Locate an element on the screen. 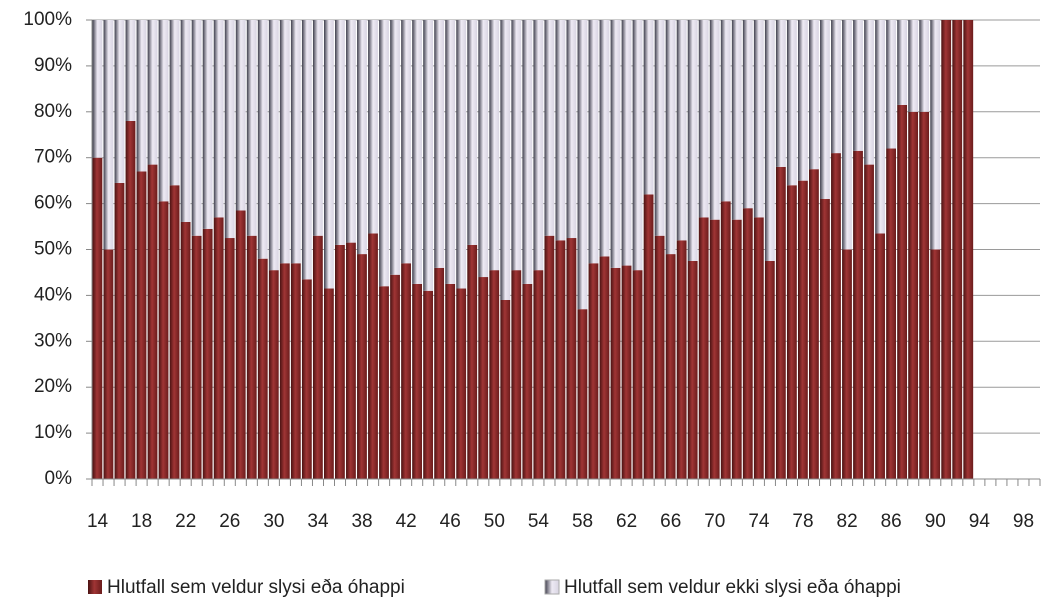 This screenshot has width=1047, height=606. x-tick-label: 90 is located at coordinates (935, 521).